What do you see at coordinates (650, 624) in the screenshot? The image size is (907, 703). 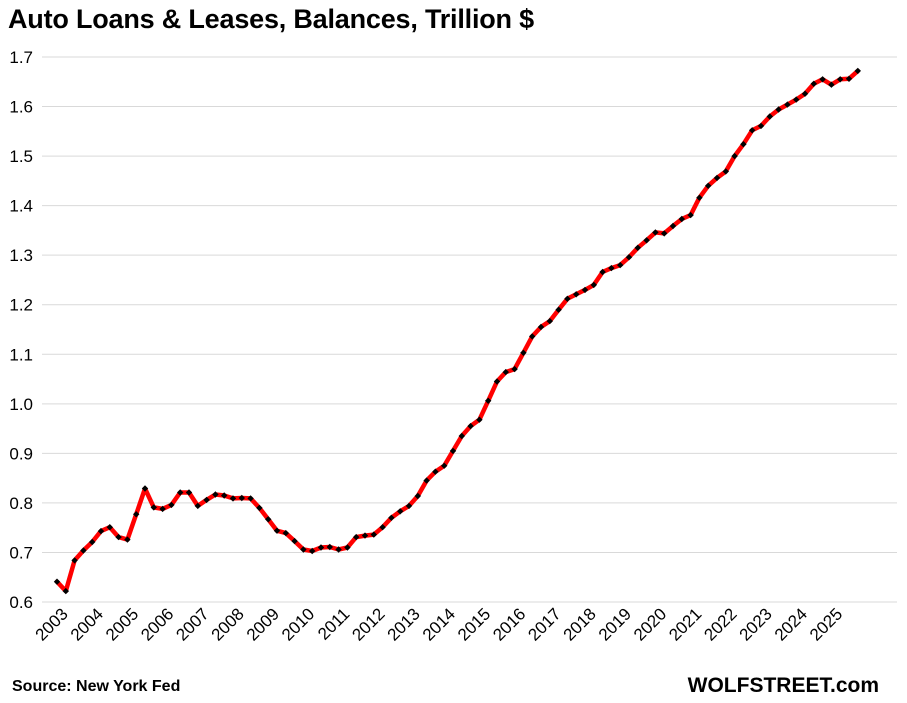 I see `x-tick-label: 2020` at bounding box center [650, 624].